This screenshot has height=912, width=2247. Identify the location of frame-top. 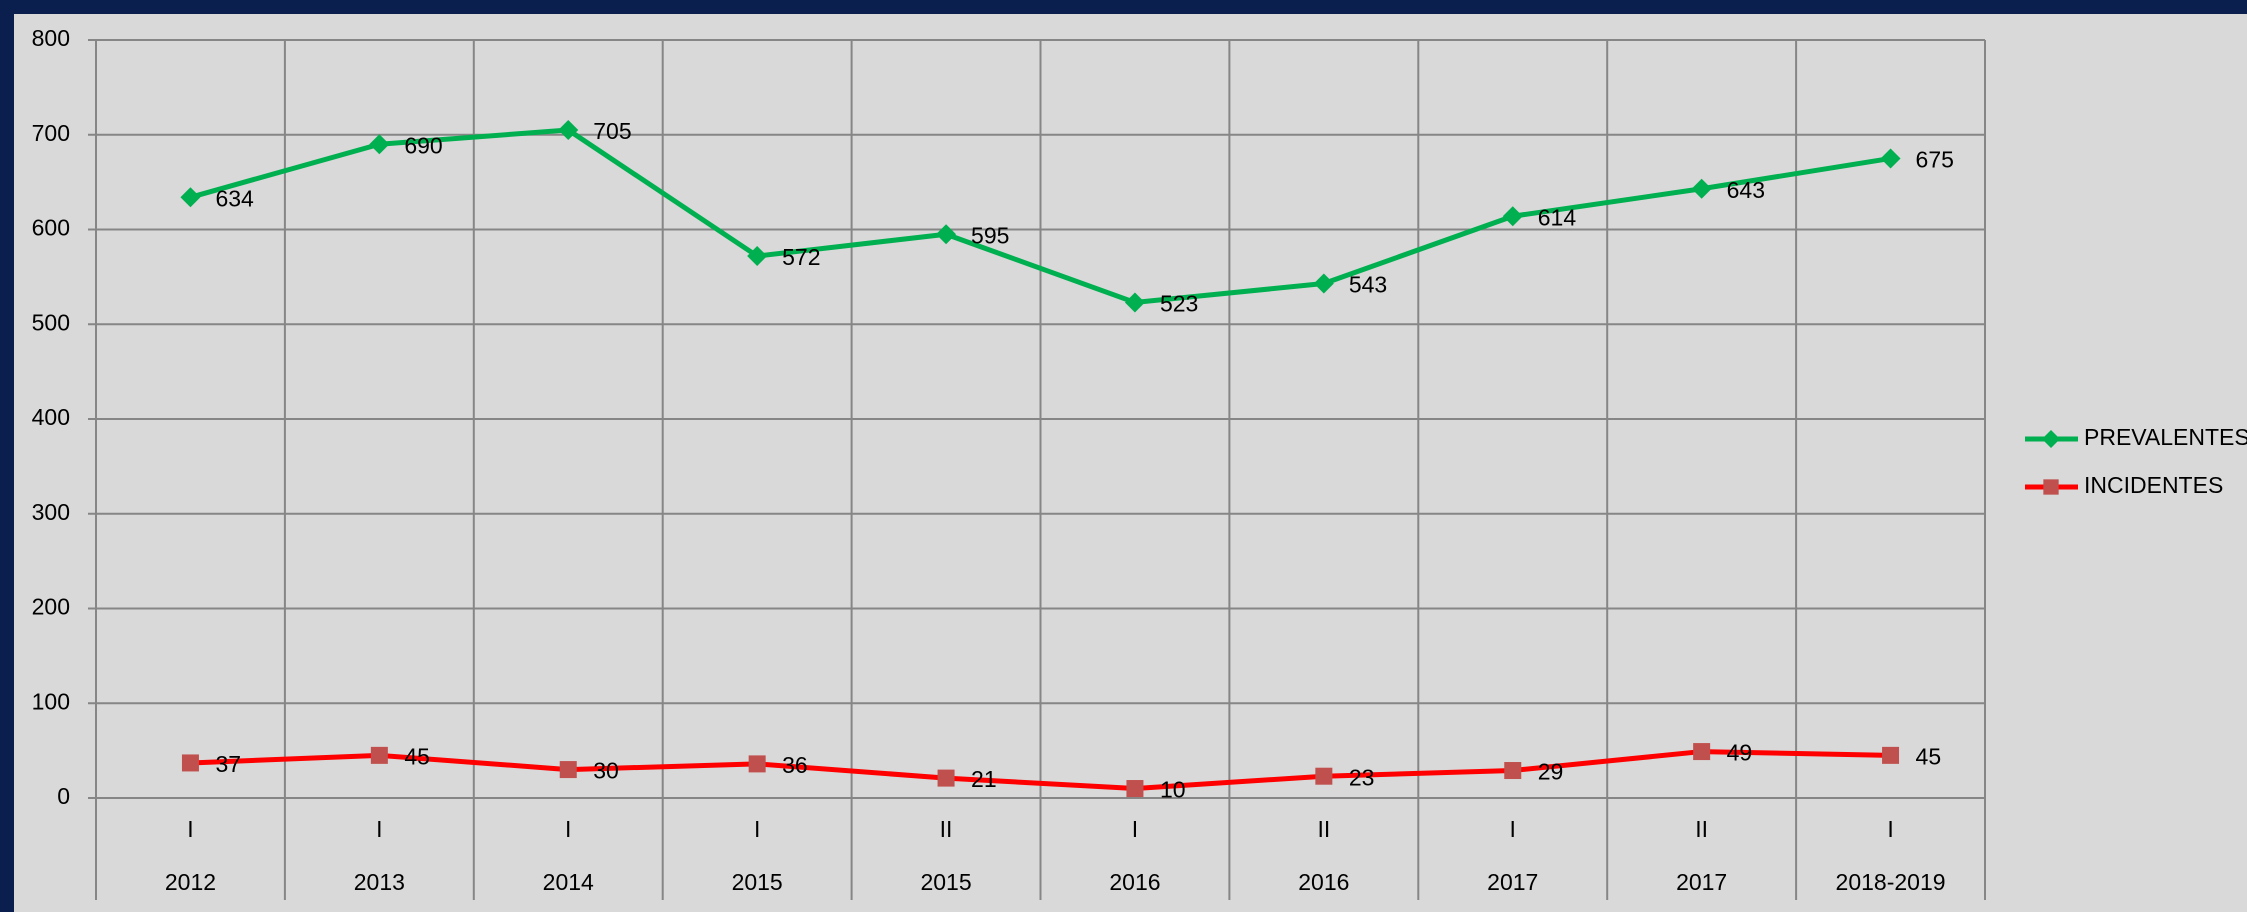
(1123, 7).